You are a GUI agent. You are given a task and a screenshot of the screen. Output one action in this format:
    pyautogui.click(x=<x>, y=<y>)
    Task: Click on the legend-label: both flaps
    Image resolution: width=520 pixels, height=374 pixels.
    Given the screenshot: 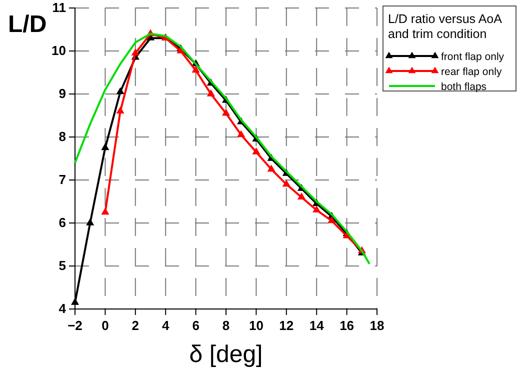 What is the action you would take?
    pyautogui.click(x=464, y=87)
    